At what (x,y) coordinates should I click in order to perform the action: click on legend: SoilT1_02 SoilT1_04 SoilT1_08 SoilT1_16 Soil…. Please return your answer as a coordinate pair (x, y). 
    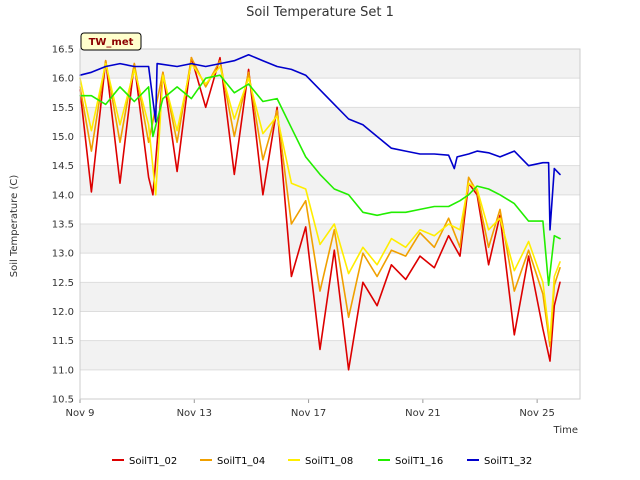
    Looking at the image, I should click on (322, 461).